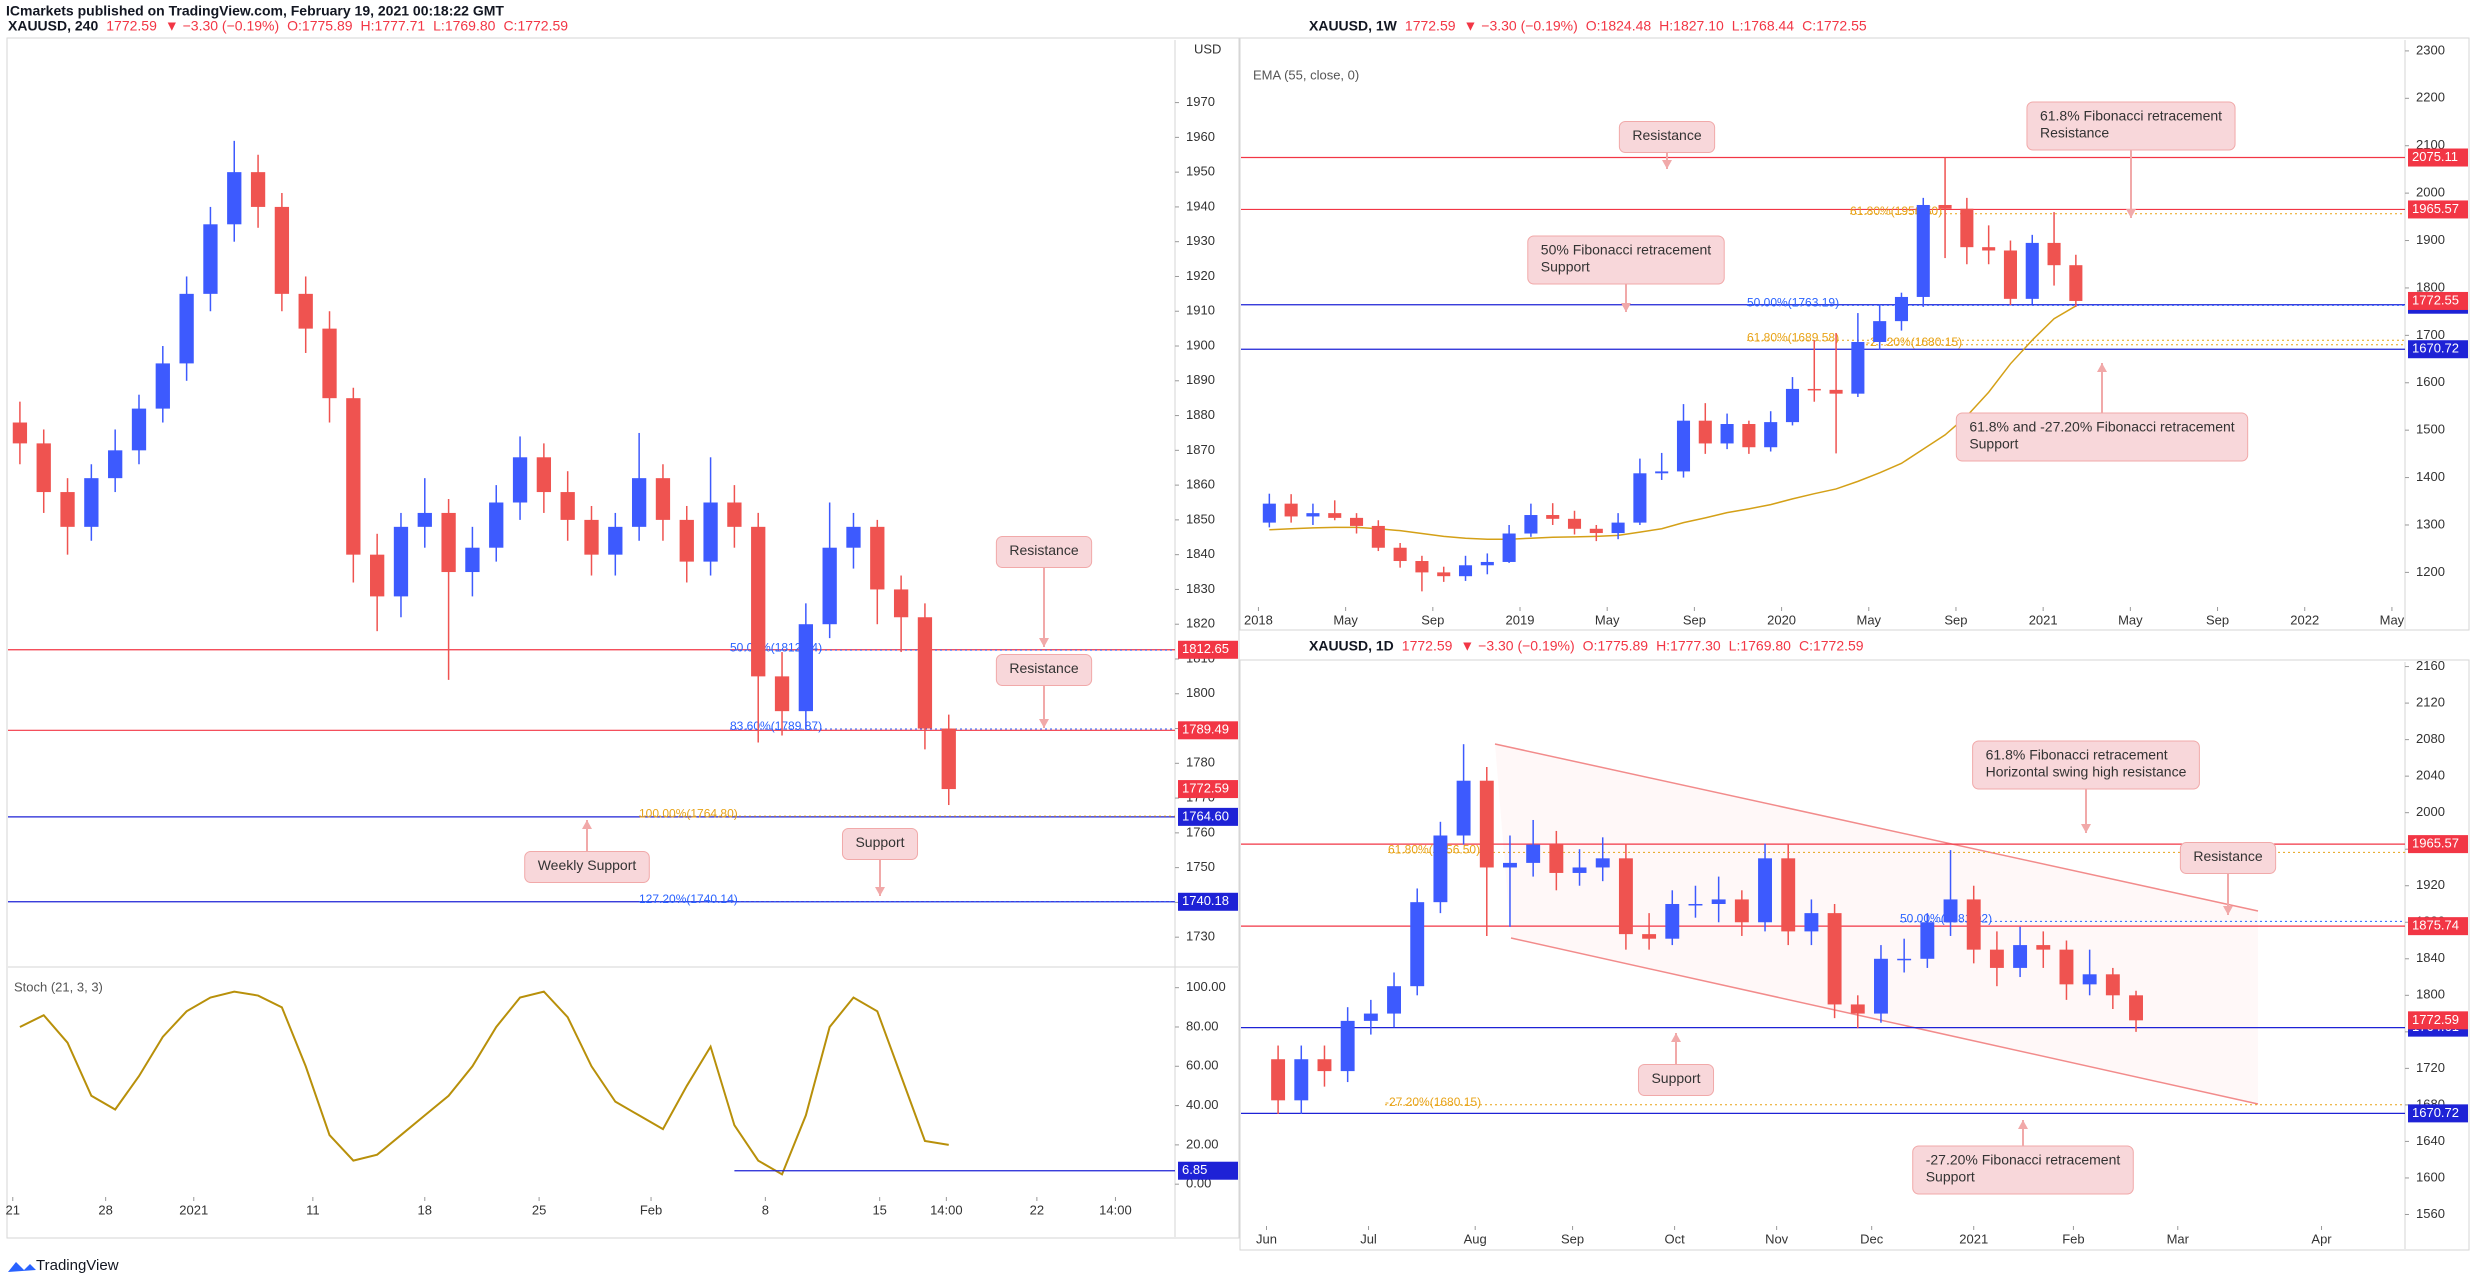 This screenshot has height=1287, width=2473. What do you see at coordinates (2430, 571) in the screenshot?
I see `y-tick-label: 1200` at bounding box center [2430, 571].